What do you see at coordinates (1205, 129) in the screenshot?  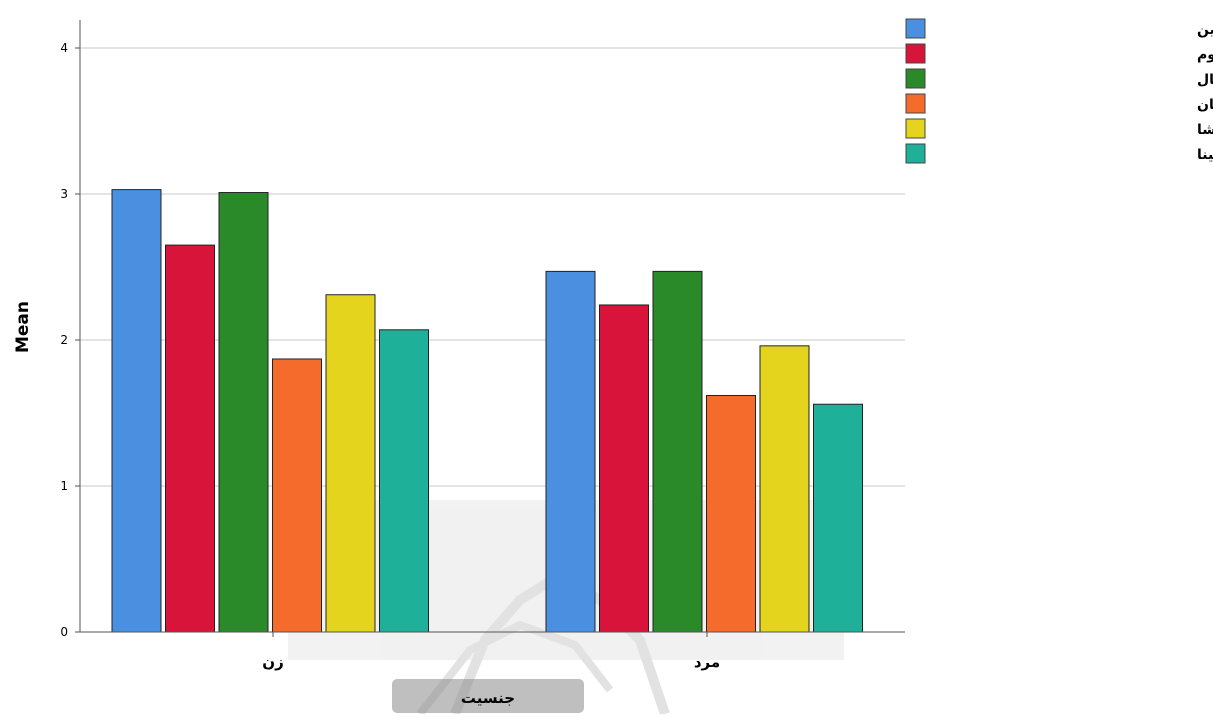 I see `legend-label: مجتمع تجاری گیشا` at bounding box center [1205, 129].